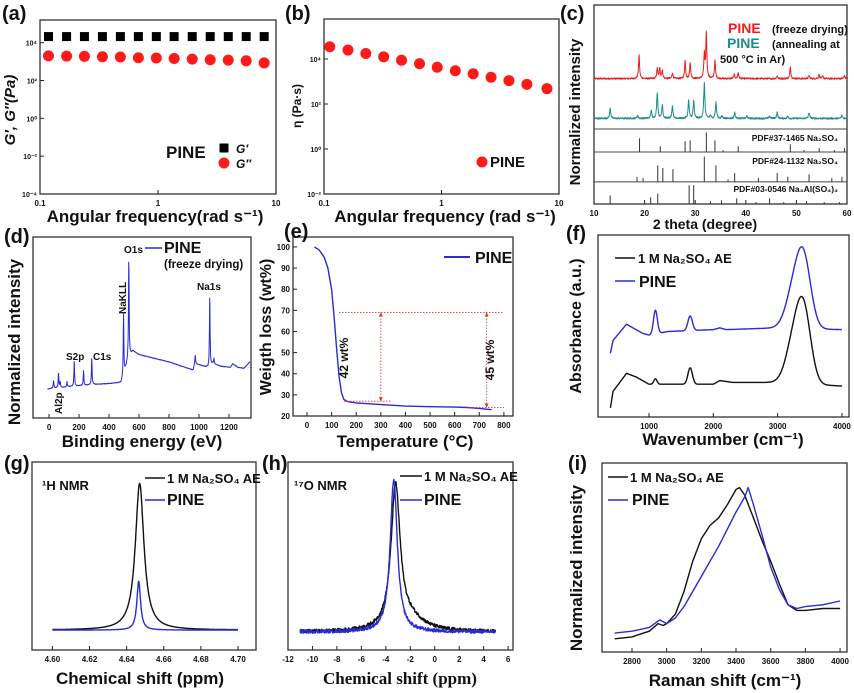  Describe the element at coordinates (632, 661) in the screenshot. I see `x-tick-label: 2800` at that location.